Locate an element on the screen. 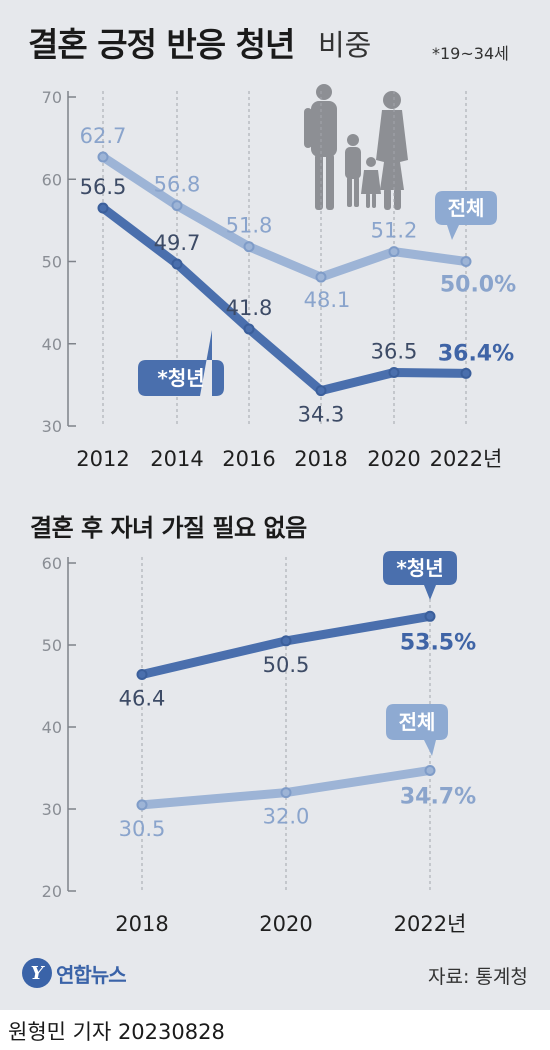 This screenshot has width=550, height=1050. chart1-y-tick-label: 60 is located at coordinates (52, 179).